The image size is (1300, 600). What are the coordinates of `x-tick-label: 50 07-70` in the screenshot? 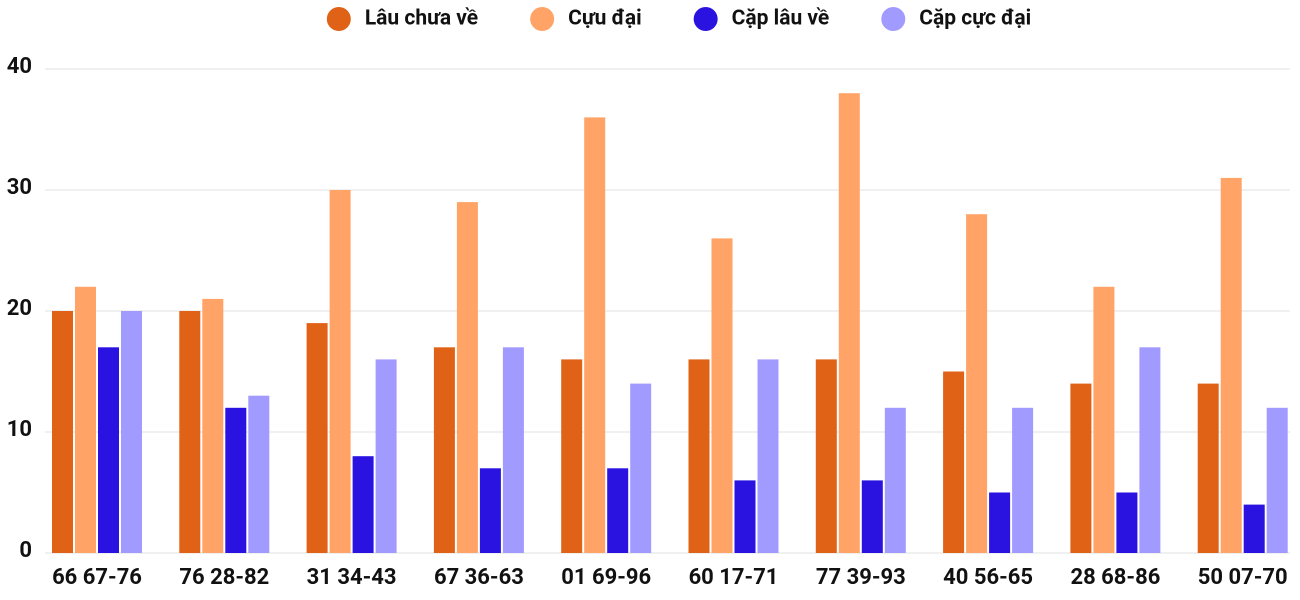 It's located at (1243, 577).